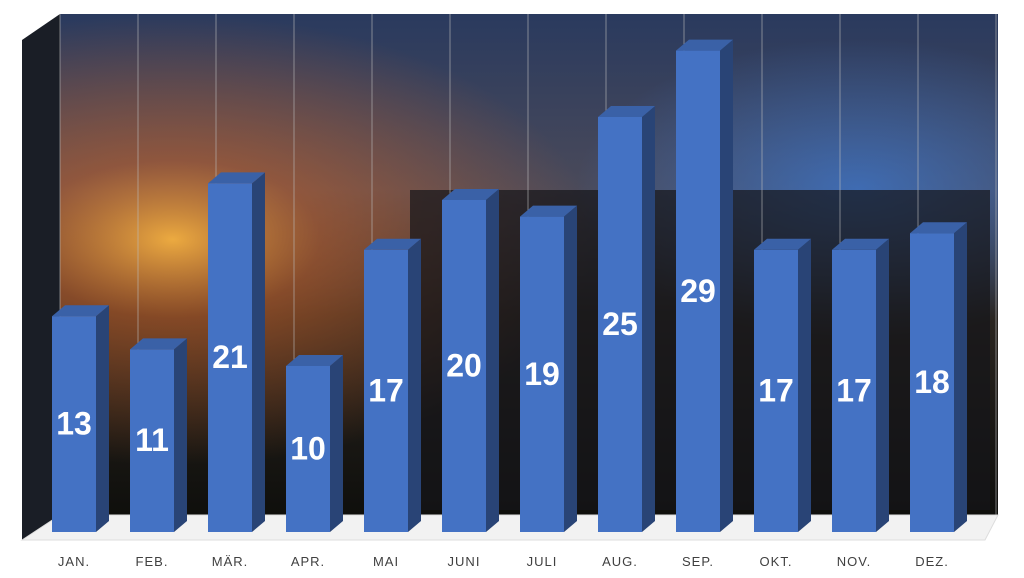 Image resolution: width=1024 pixels, height=578 pixels. I want to click on value-label: 29, so click(698, 291).